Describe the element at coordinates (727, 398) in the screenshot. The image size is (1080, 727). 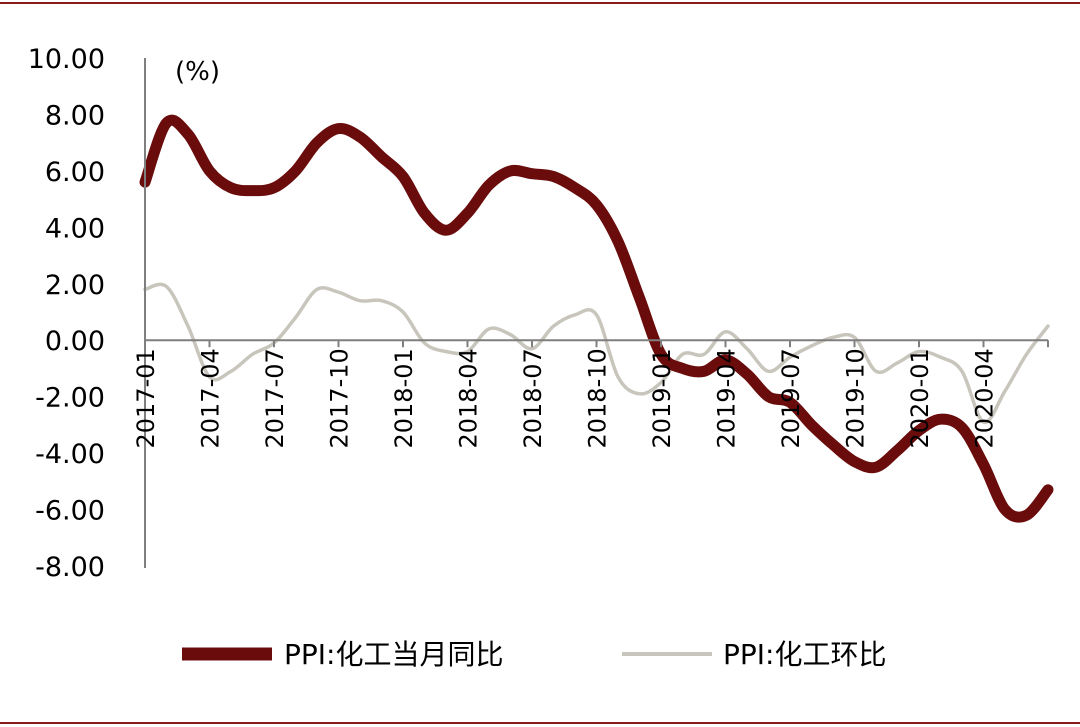
I see `x-tick-label: 2019-04` at that location.